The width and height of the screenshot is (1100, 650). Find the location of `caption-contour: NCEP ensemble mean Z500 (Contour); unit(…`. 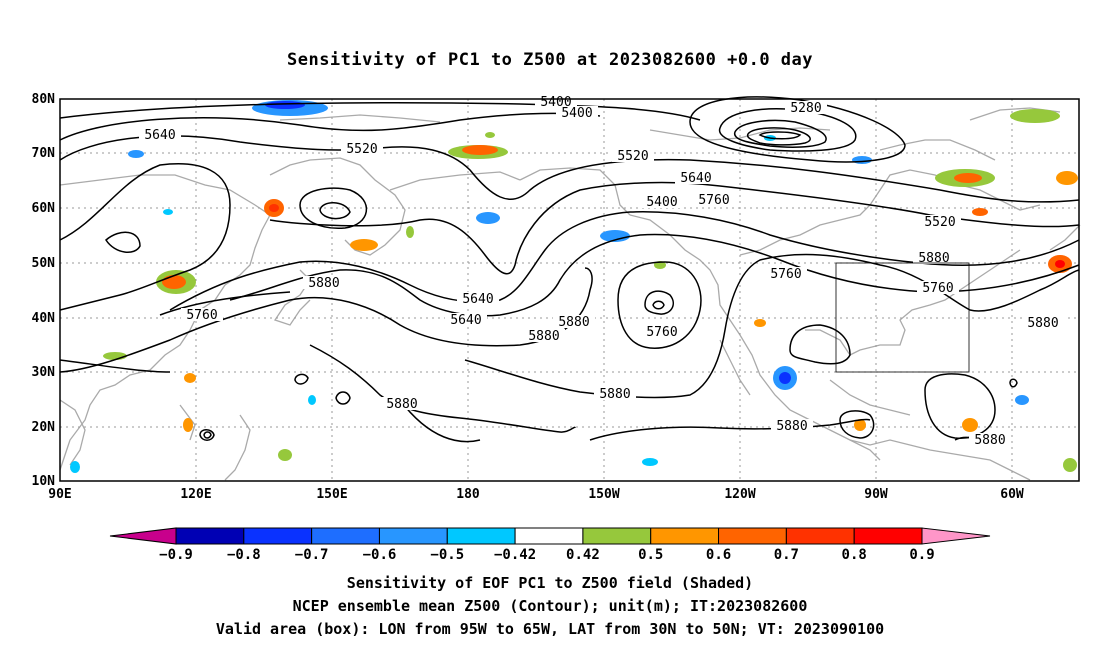

caption-contour: NCEP ensemble mean Z500 (Contour); unit(… is located at coordinates (550, 606).